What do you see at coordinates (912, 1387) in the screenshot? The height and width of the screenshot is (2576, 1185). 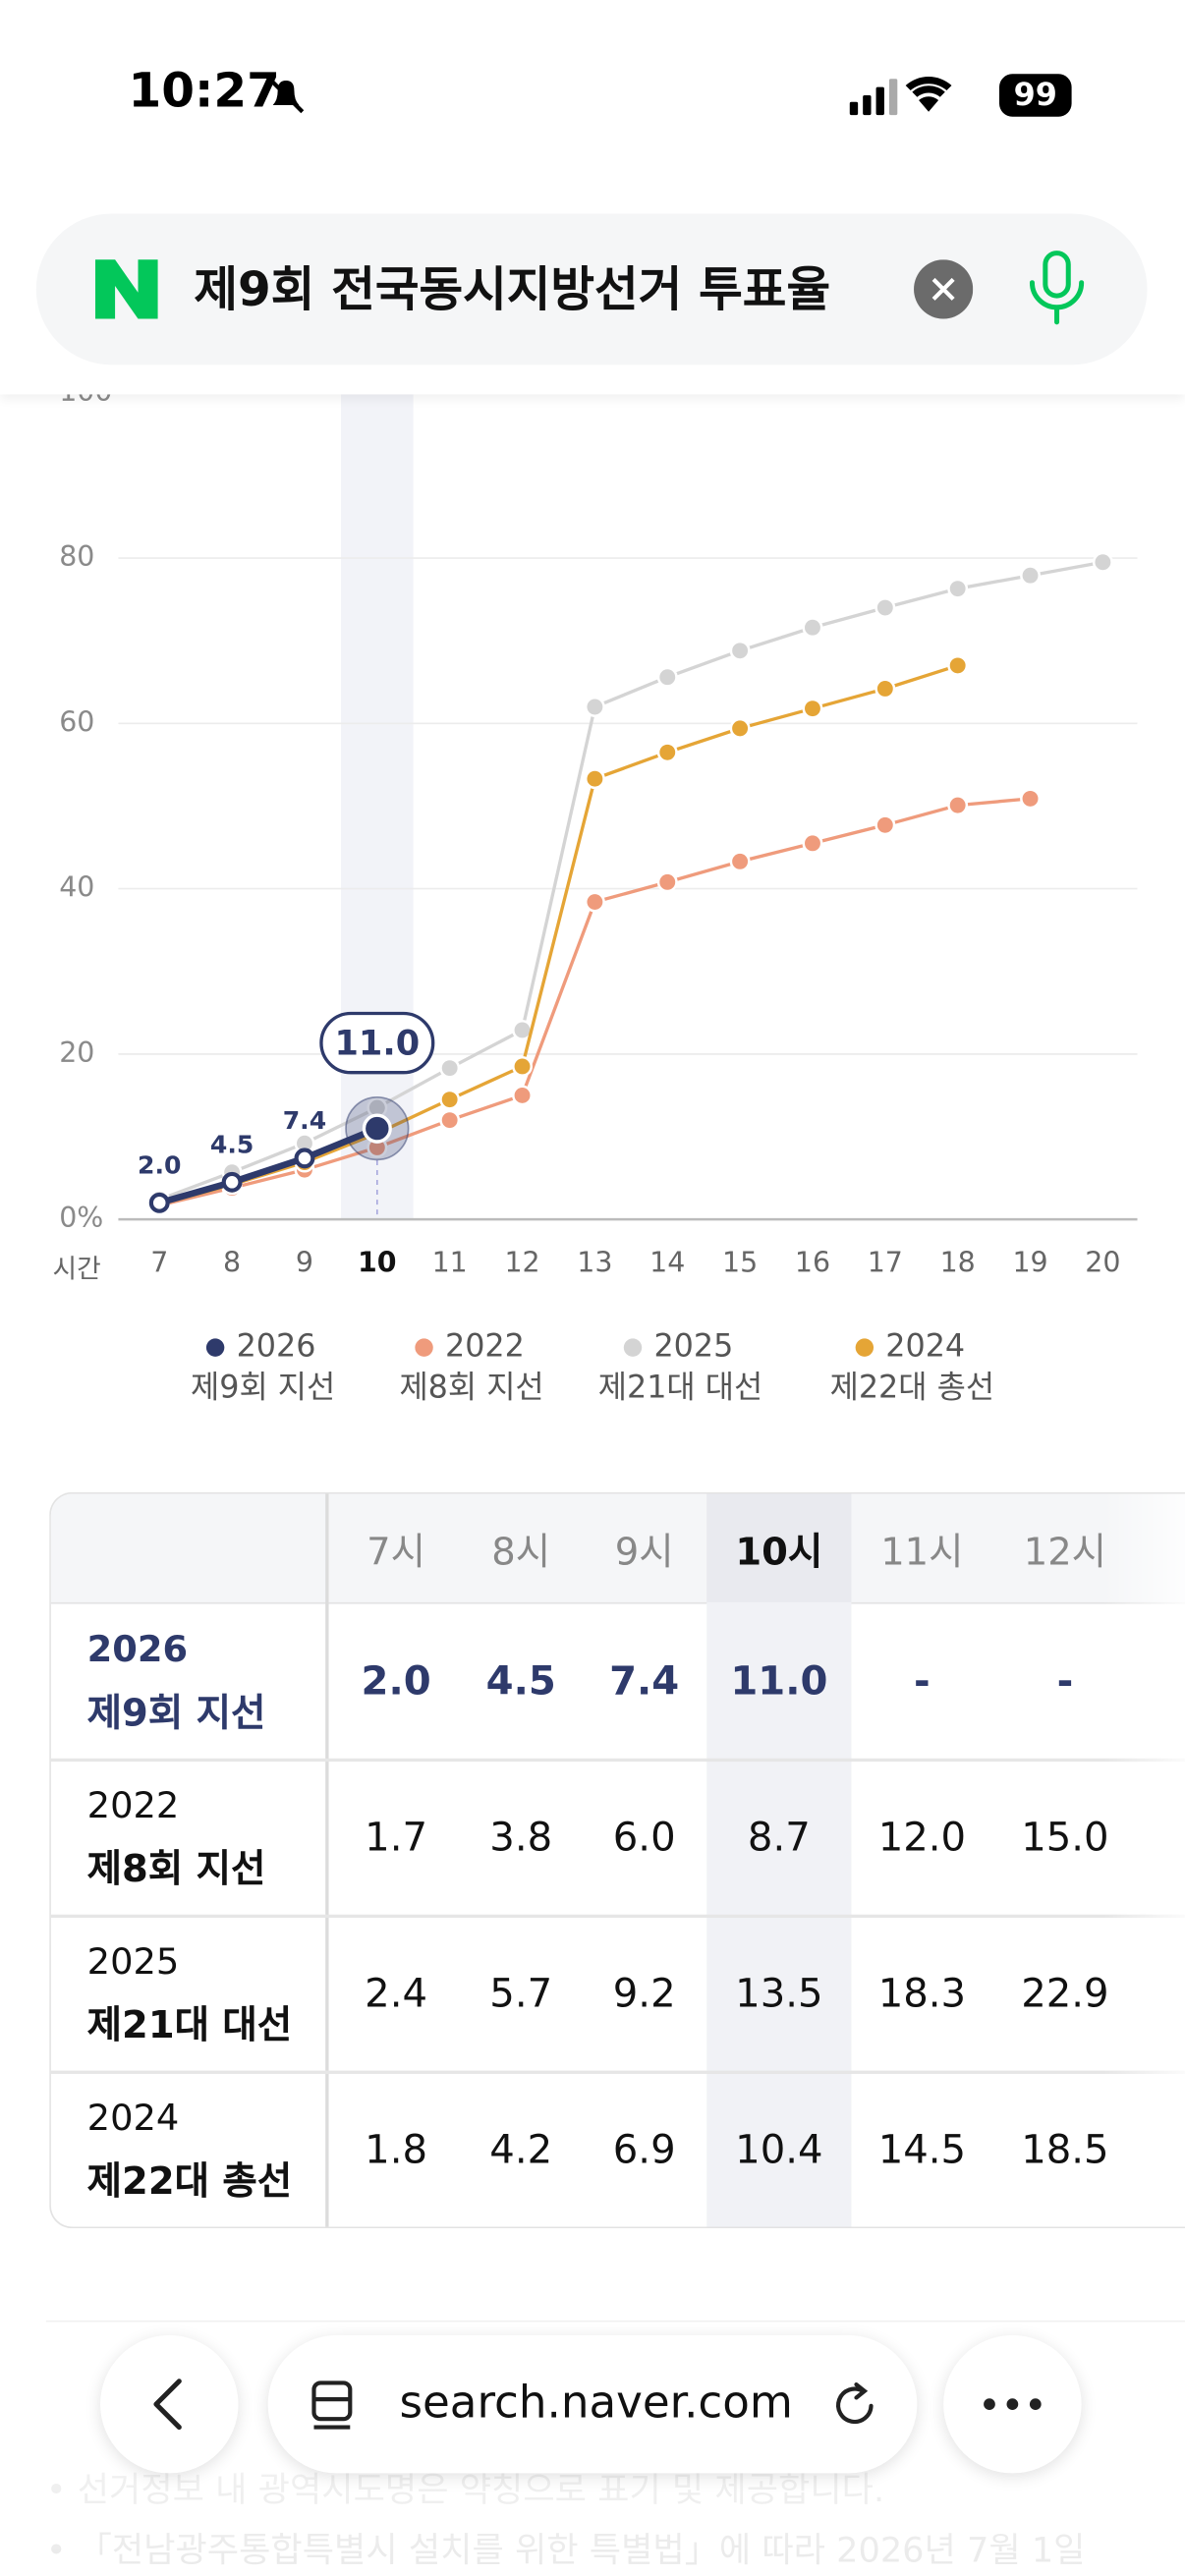 I see `legend-subtitle: 제22대 총선` at bounding box center [912, 1387].